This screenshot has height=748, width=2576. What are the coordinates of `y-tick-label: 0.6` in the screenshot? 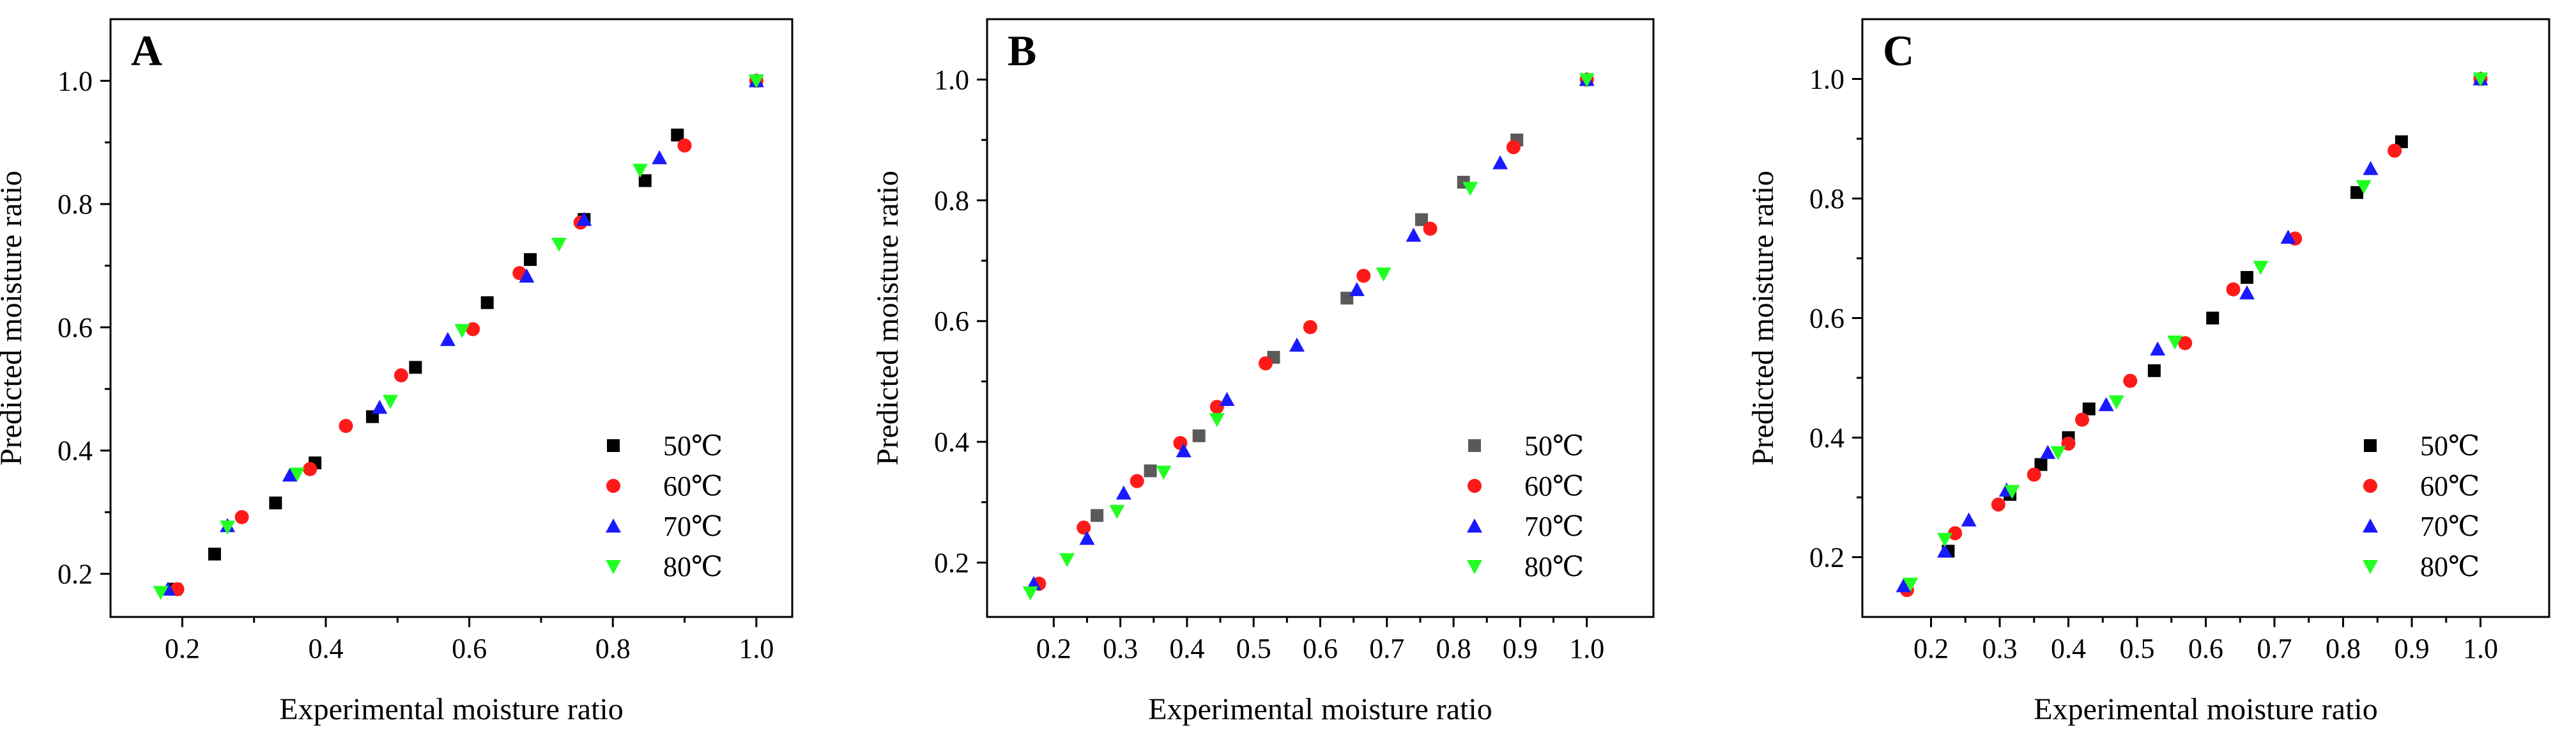 It's located at (1826, 318).